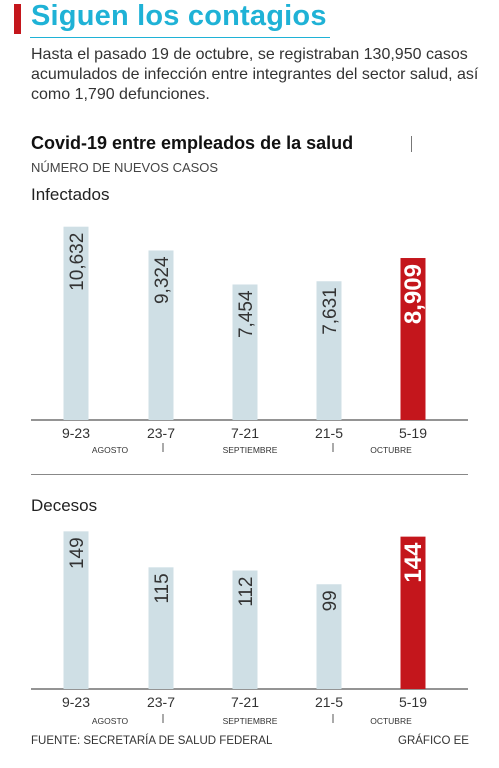 The image size is (499, 768). Describe the element at coordinates (246, 591) in the screenshot. I see `decesos-value-label-2: 112` at that location.